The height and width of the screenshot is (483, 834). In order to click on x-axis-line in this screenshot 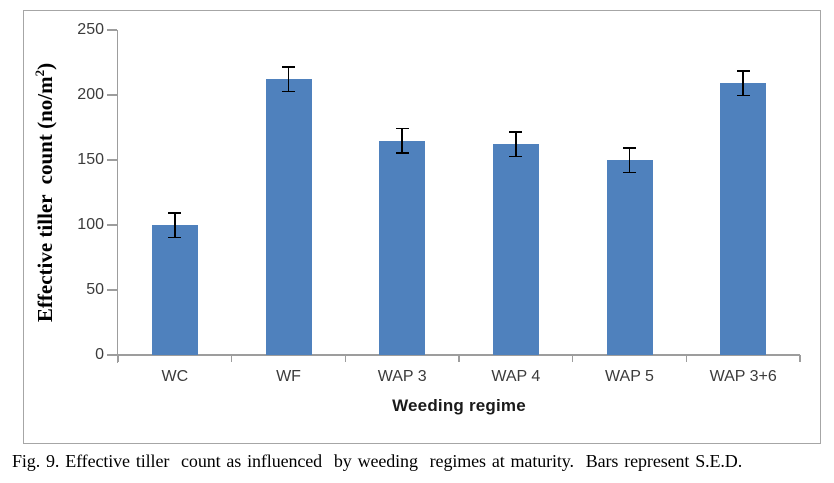, I will do `click(458, 355)`.